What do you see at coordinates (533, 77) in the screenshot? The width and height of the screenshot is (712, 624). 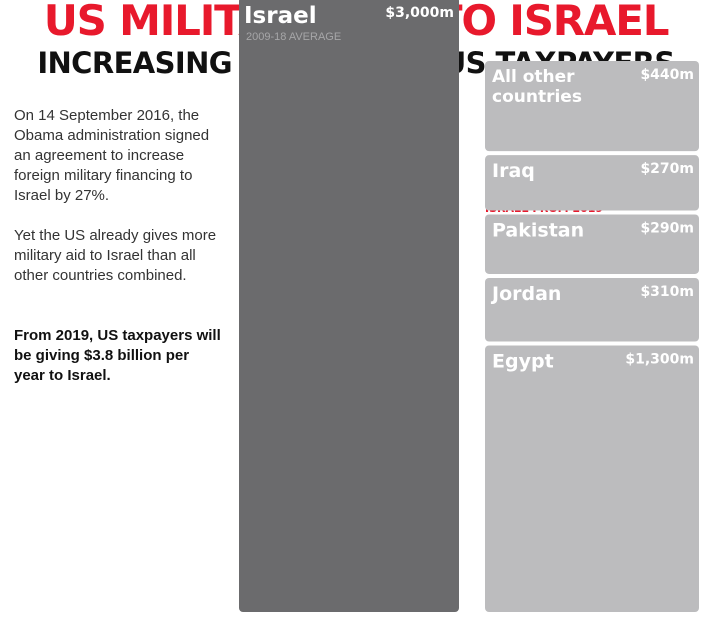 I see `country-name-label: All other` at bounding box center [533, 77].